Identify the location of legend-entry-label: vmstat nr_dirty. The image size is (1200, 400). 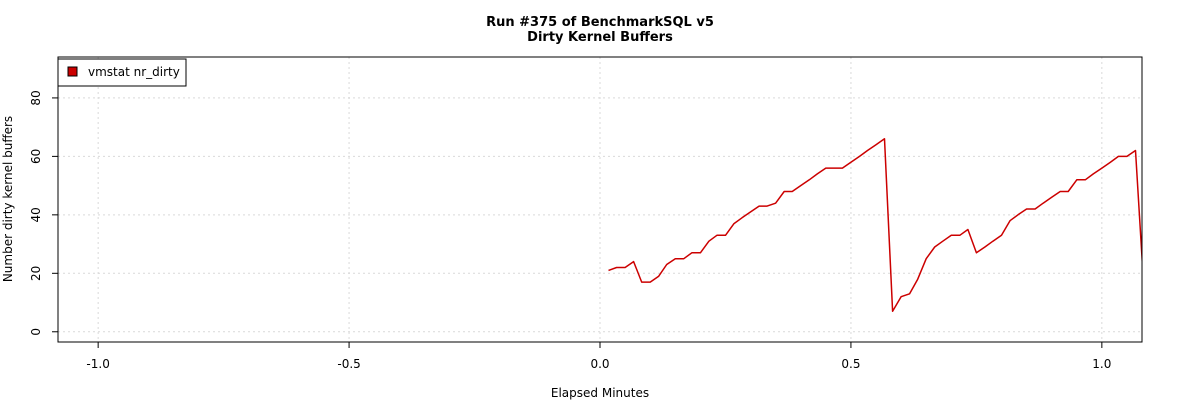
(134, 72).